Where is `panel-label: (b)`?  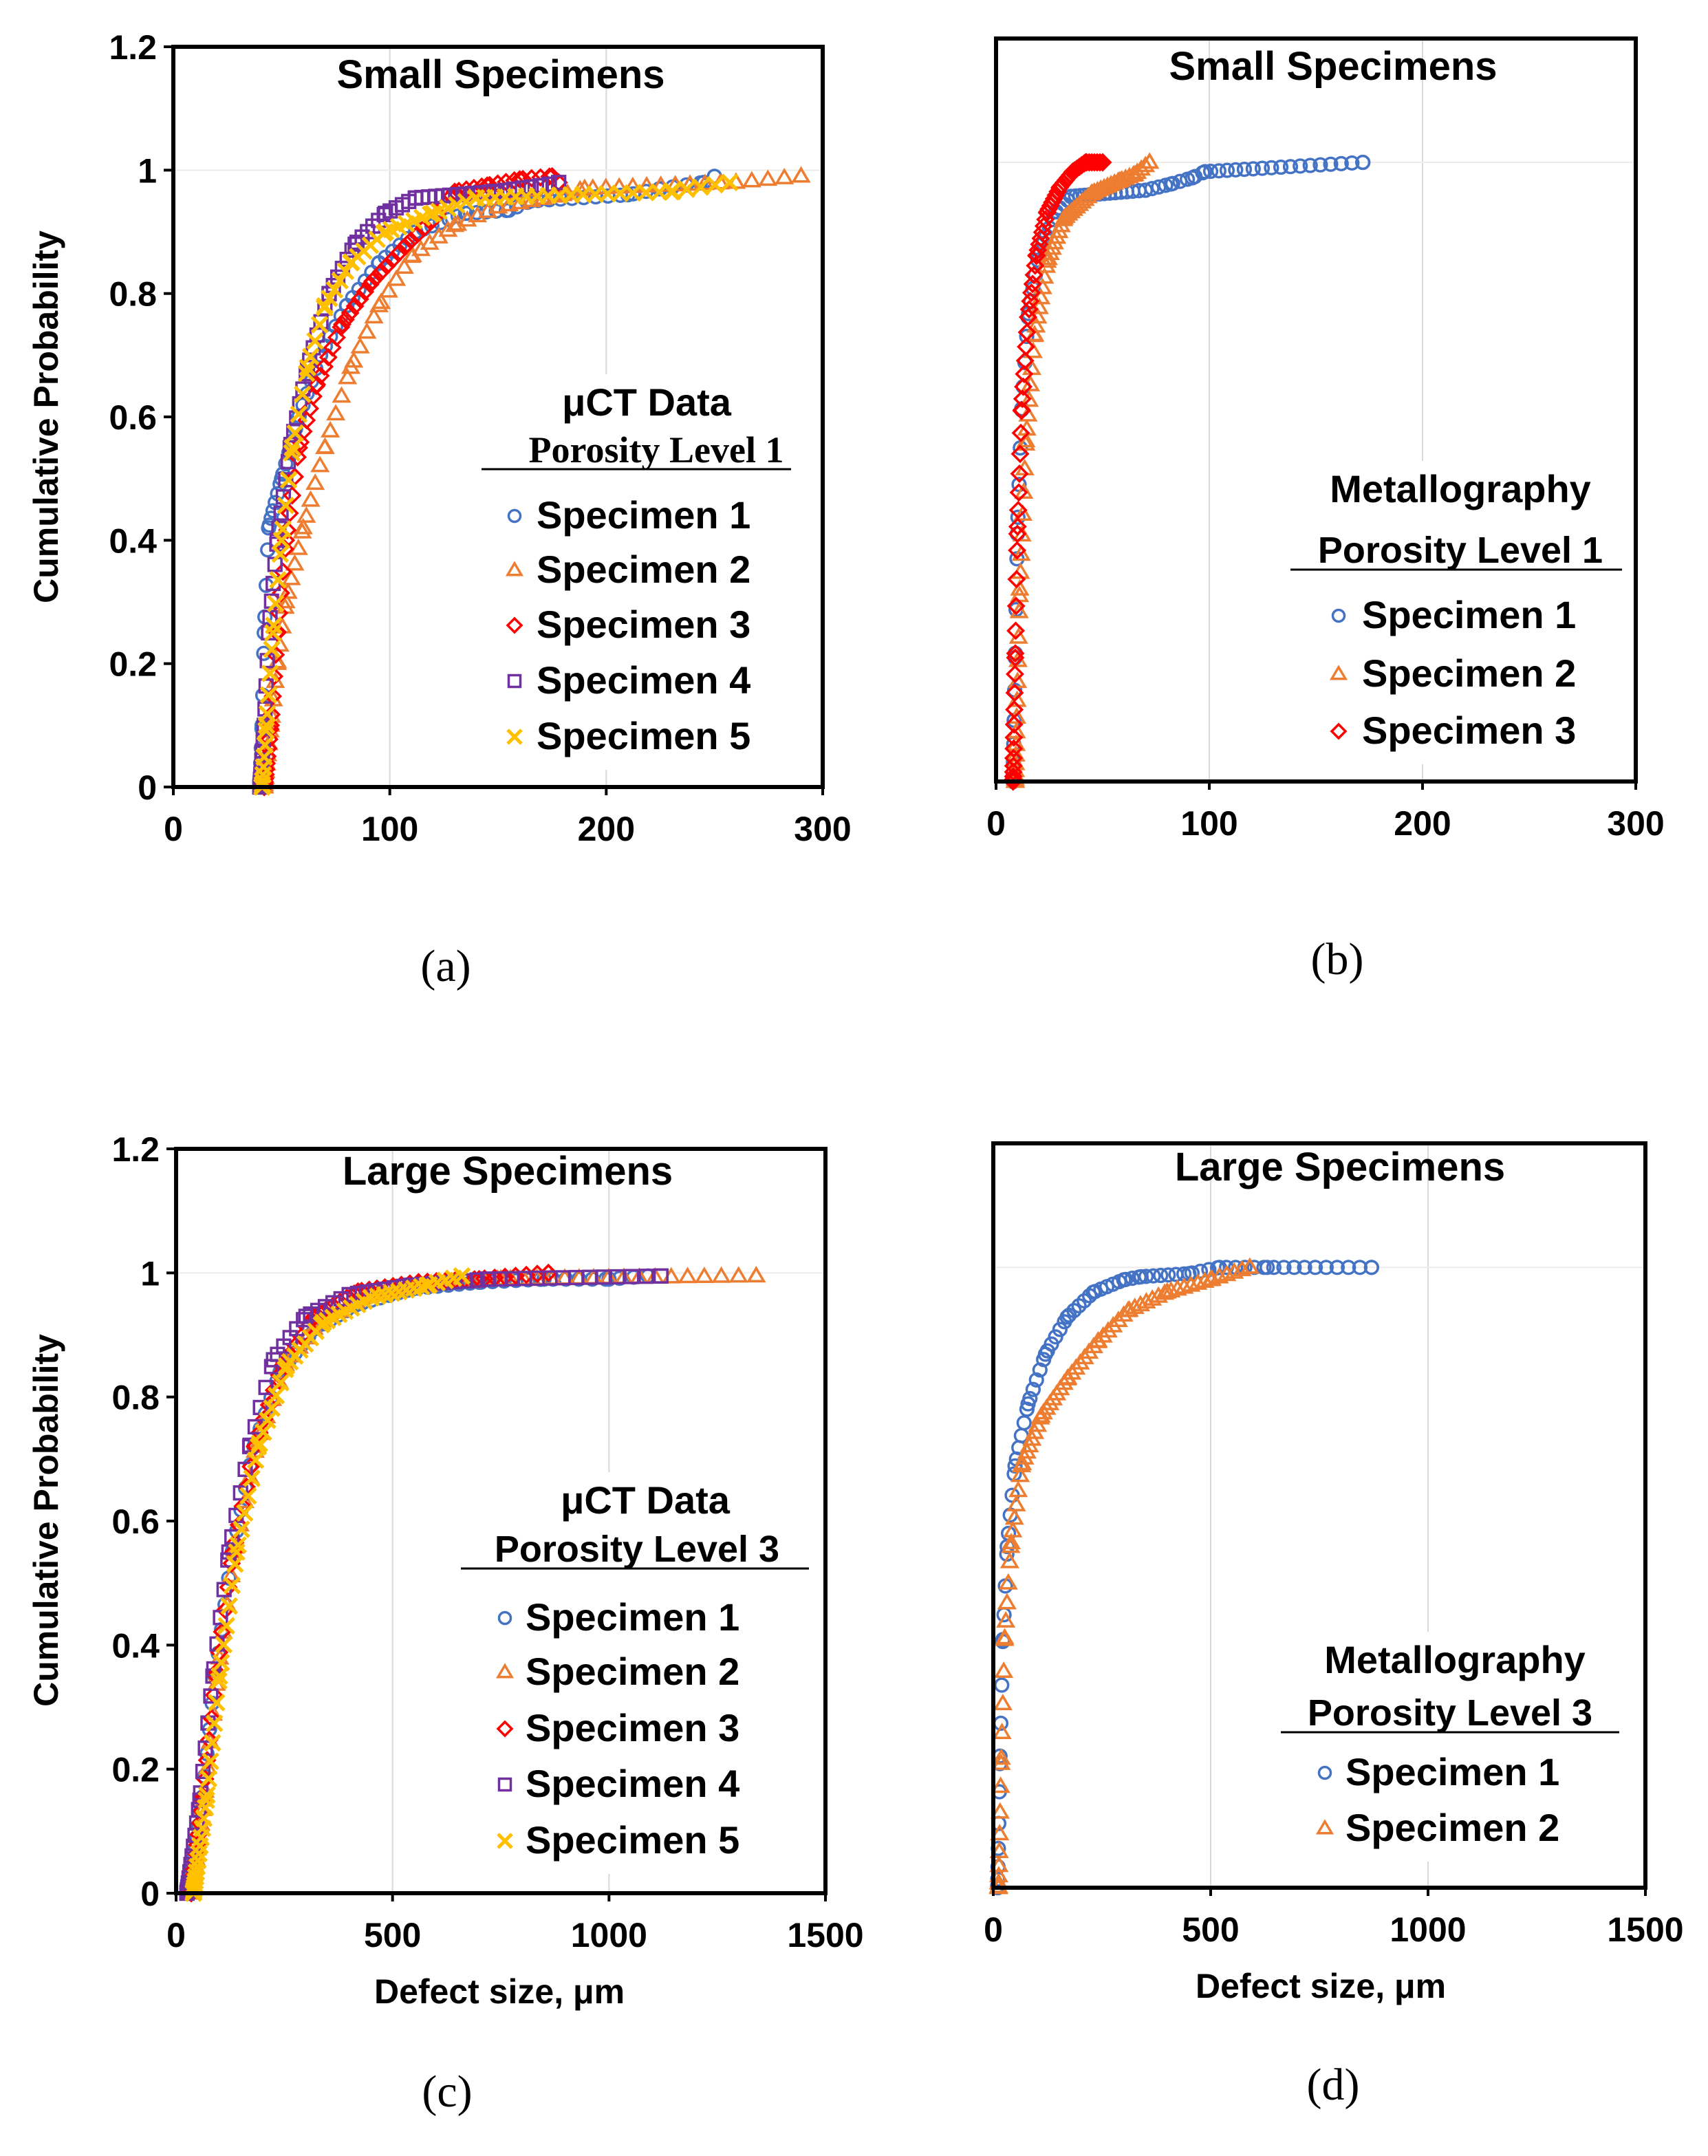 panel-label: (b) is located at coordinates (1337, 959).